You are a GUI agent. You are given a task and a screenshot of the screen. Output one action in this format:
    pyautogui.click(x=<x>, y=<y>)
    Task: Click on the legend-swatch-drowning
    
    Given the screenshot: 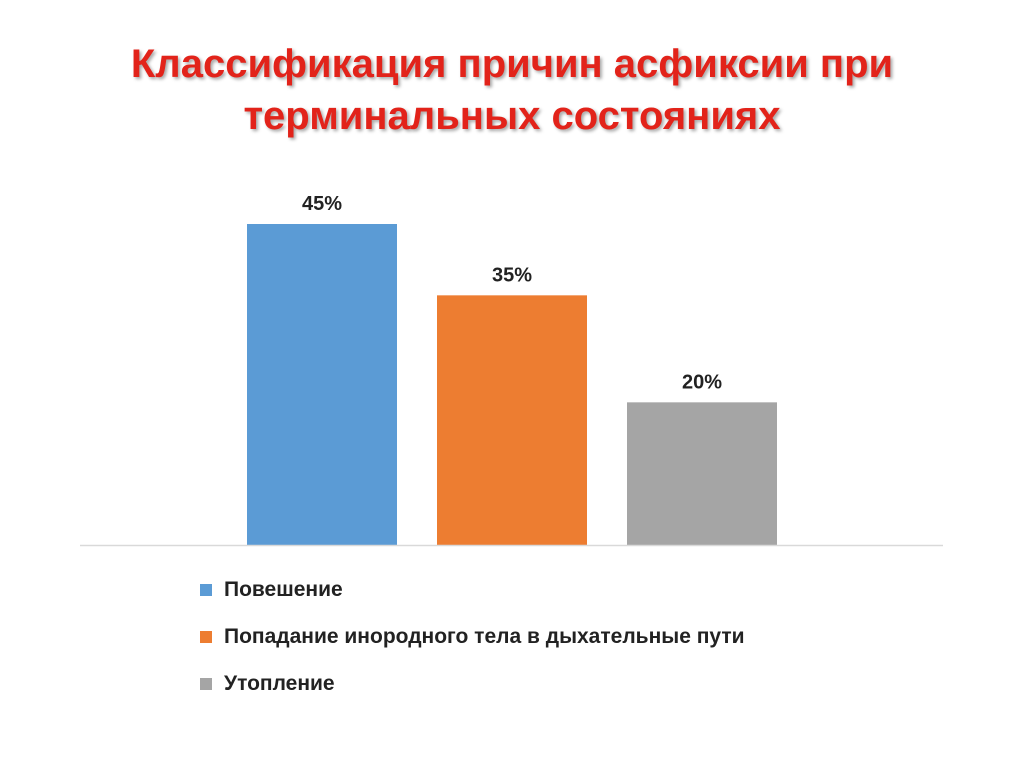 What is the action you would take?
    pyautogui.click(x=206, y=684)
    